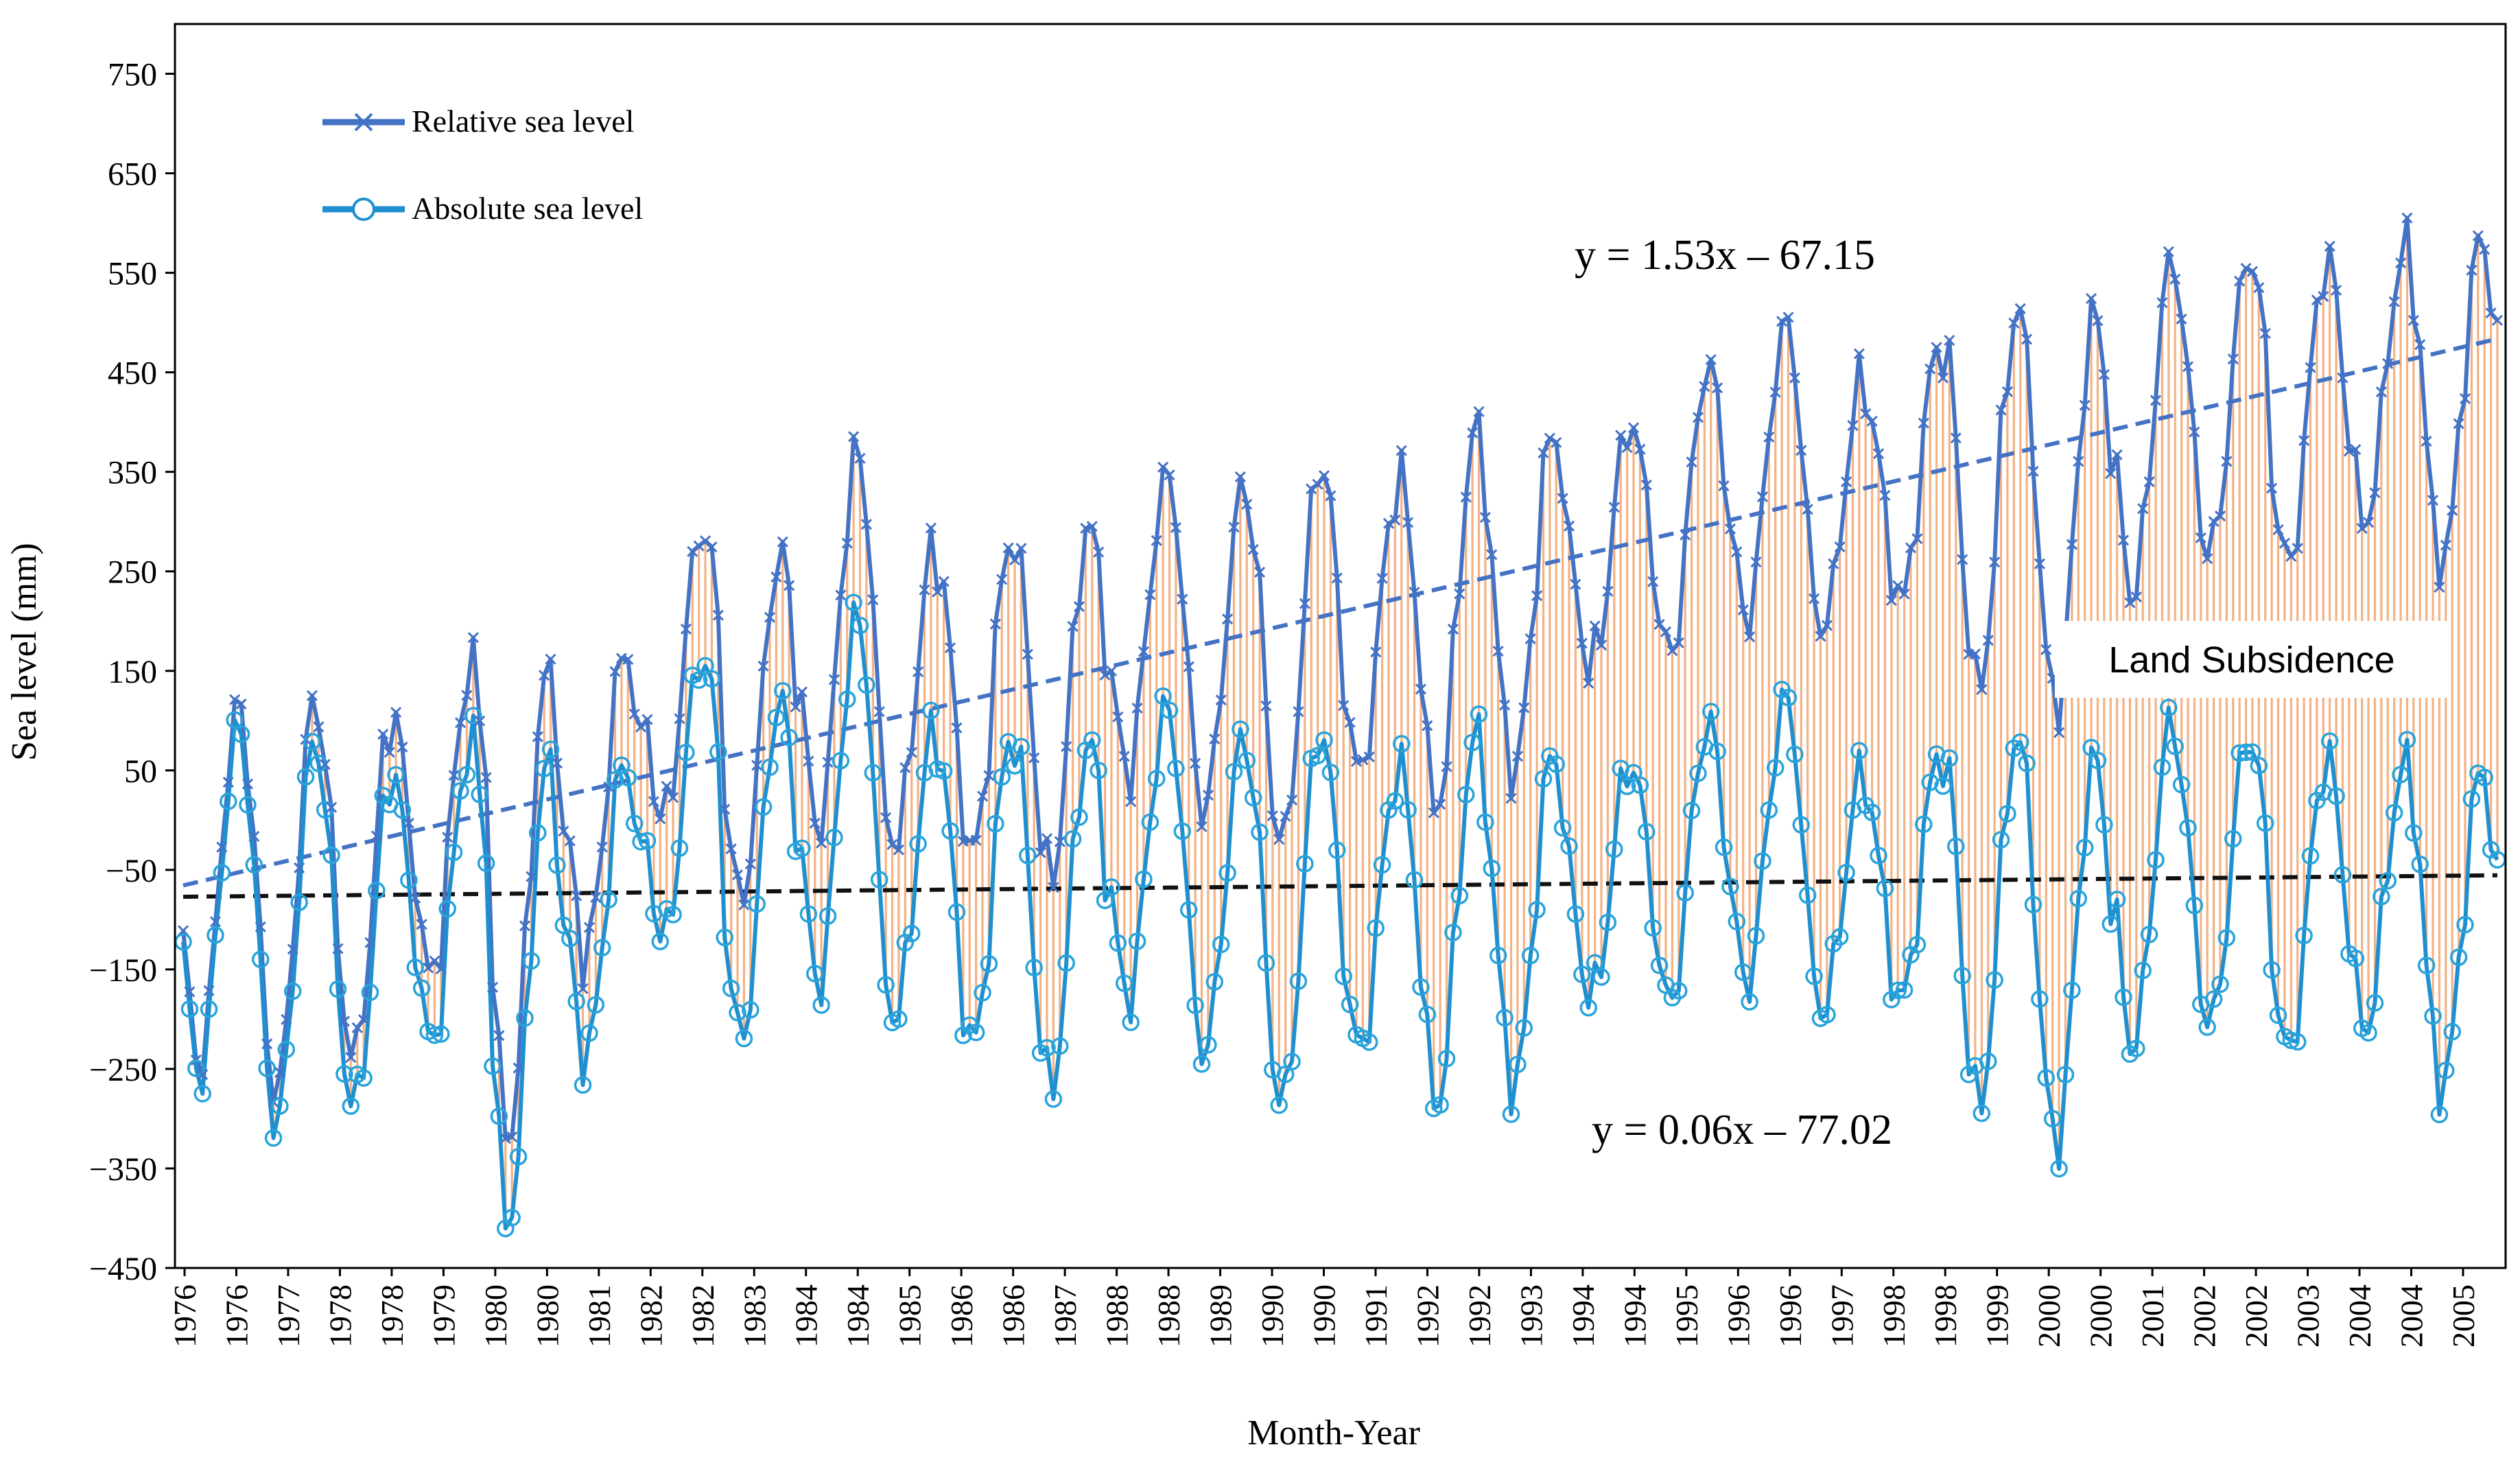  Describe the element at coordinates (1324, 1316) in the screenshot. I see `x-tick-label: 1990` at that location.